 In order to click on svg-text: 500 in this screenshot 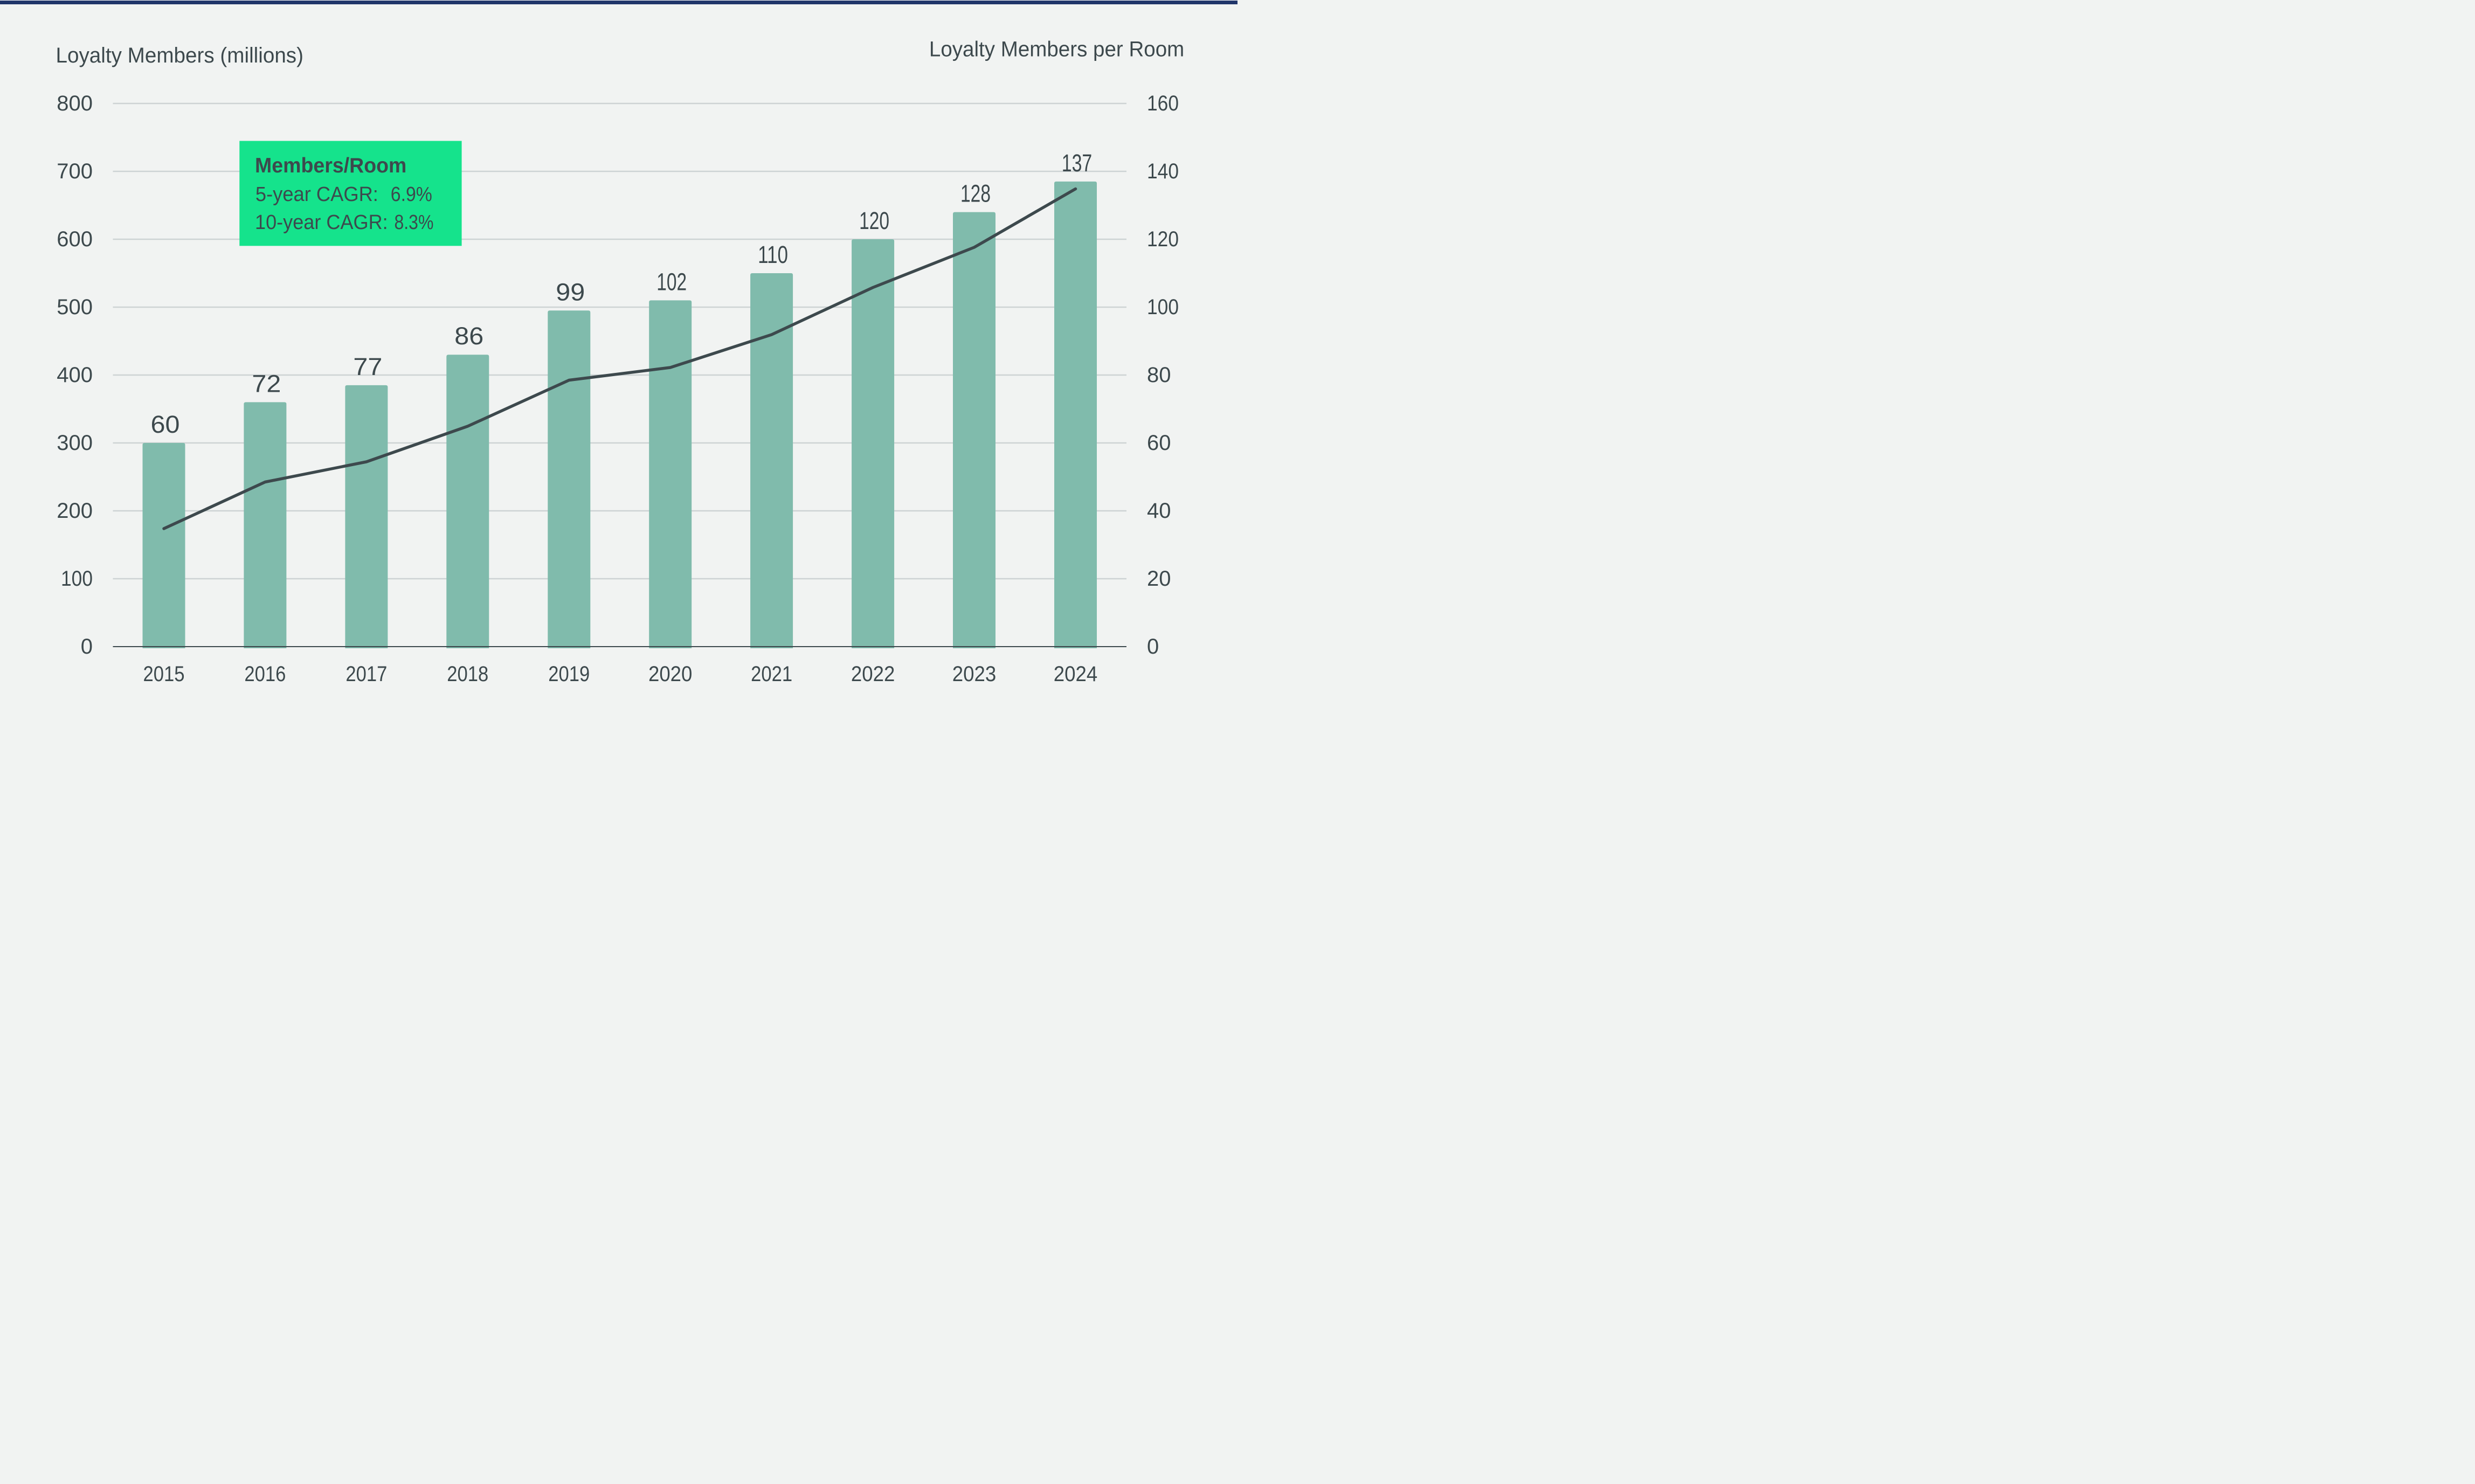, I will do `click(75, 307)`.